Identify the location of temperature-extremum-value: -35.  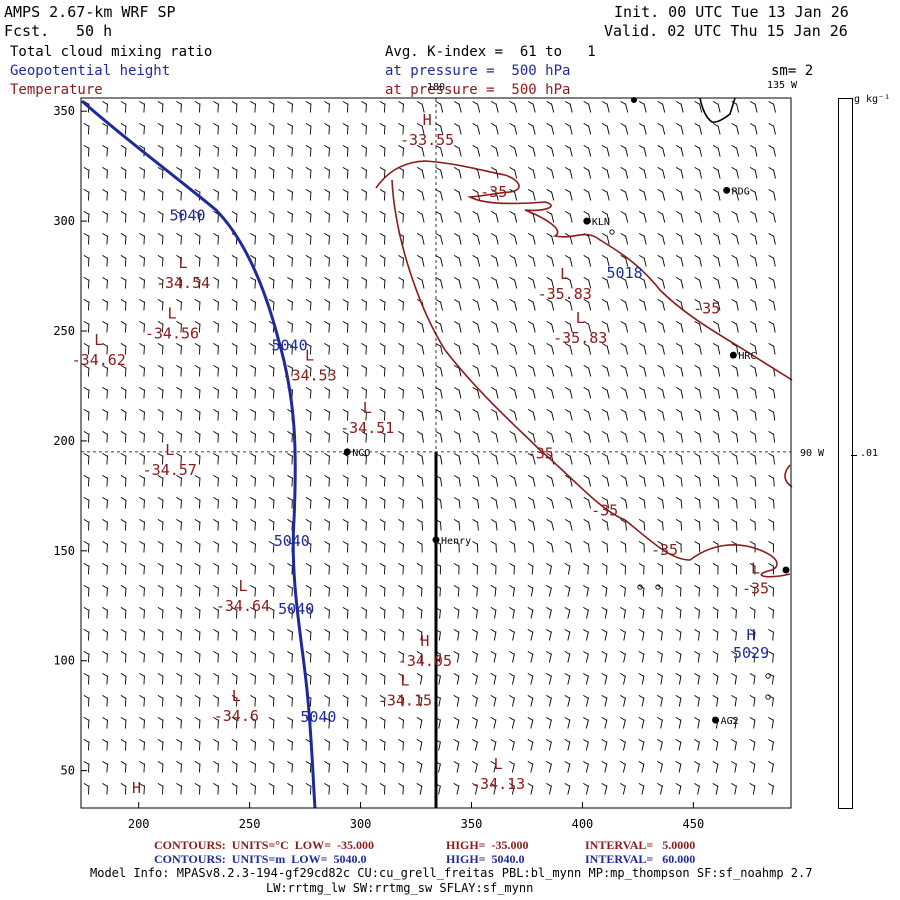
(755, 589).